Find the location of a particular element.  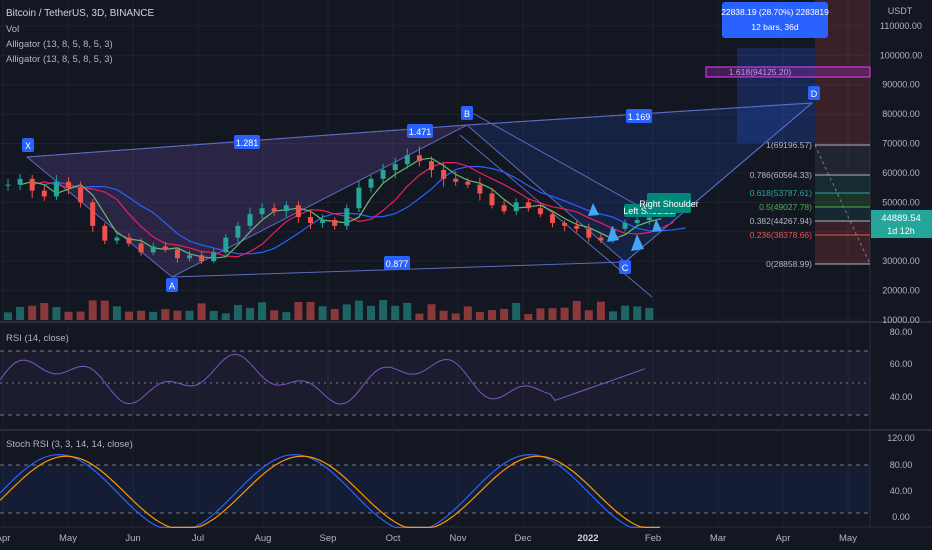

ratio-bd-badge is located at coordinates (639, 116).